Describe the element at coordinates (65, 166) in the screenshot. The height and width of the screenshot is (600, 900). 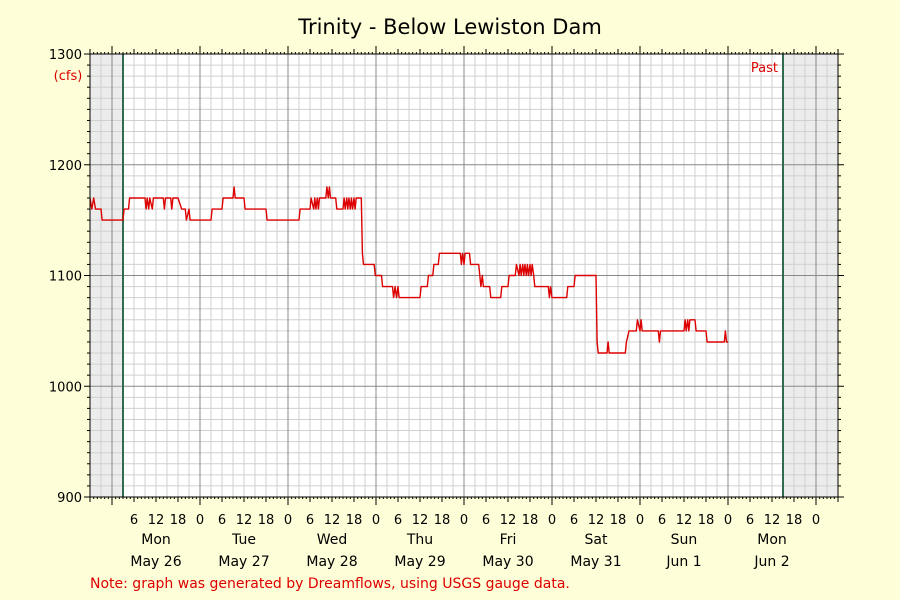
I see `y-tick-label: 1200` at that location.